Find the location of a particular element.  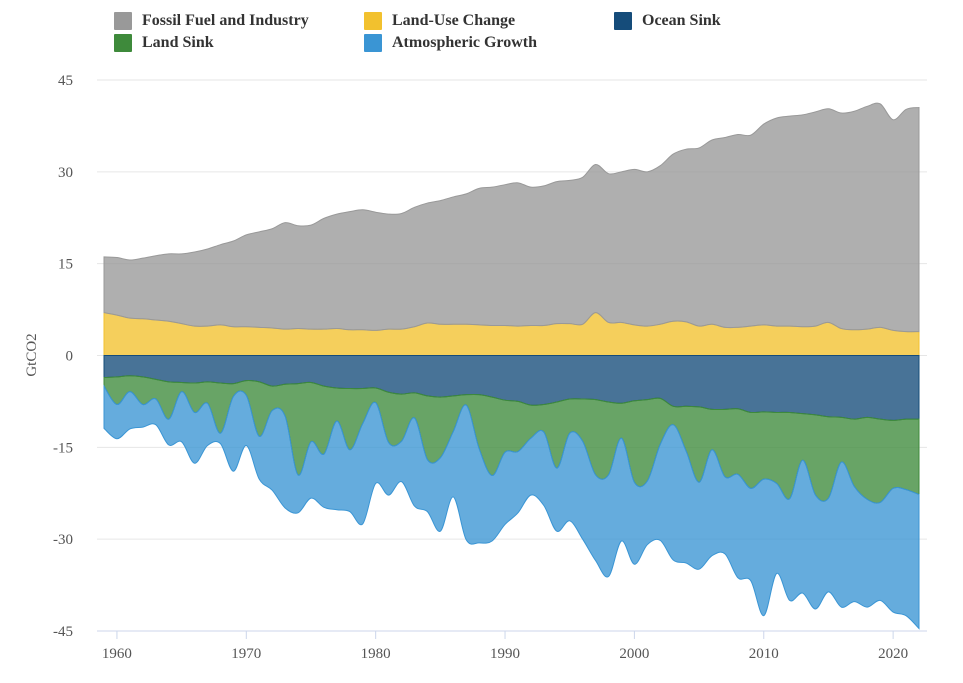

legend-item: Ocean Sink is located at coordinates (667, 21).